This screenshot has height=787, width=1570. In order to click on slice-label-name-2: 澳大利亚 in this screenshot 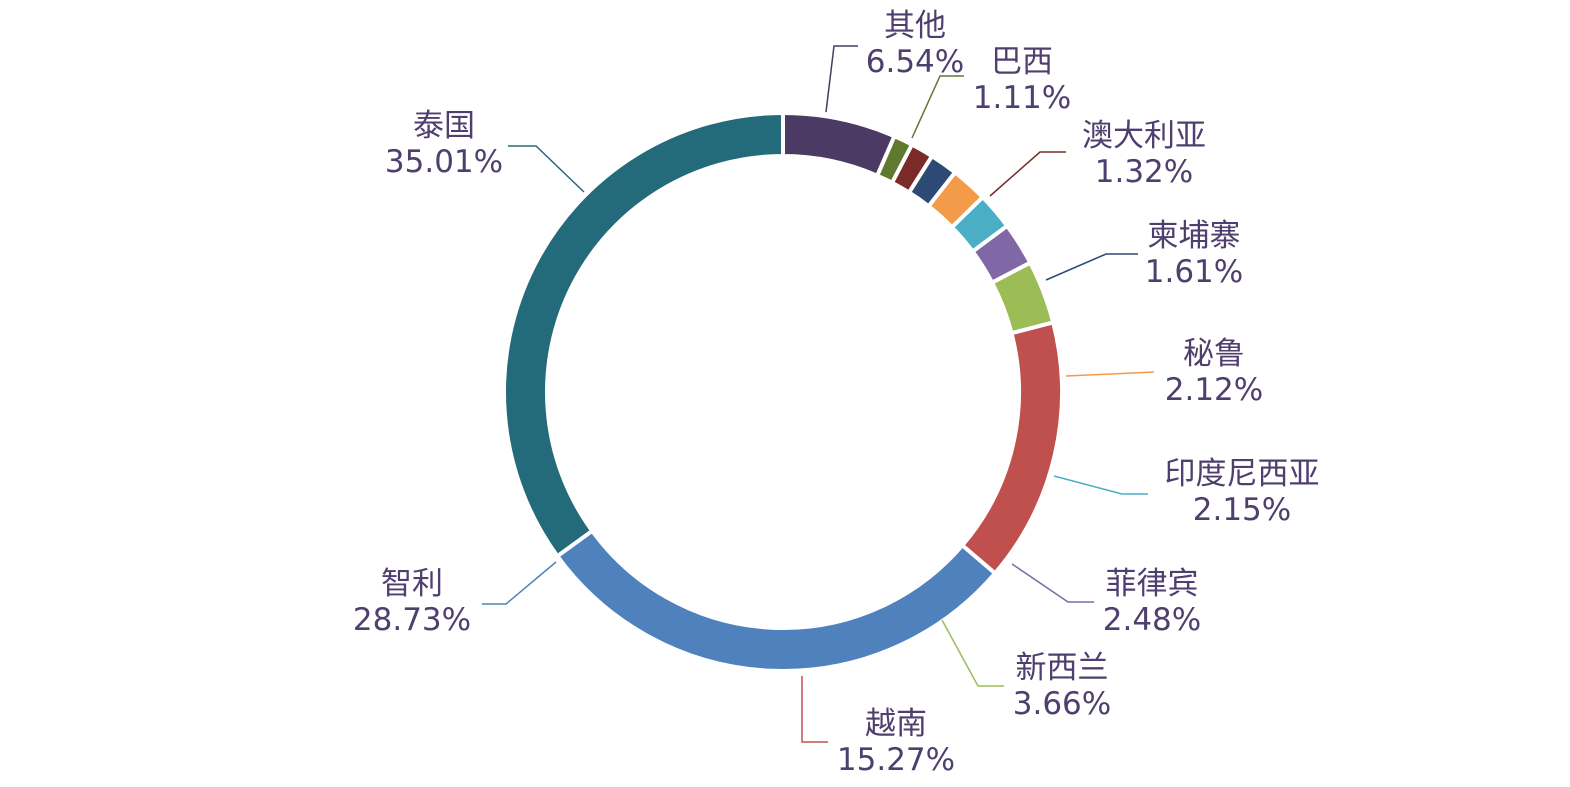, I will do `click(1144, 136)`.